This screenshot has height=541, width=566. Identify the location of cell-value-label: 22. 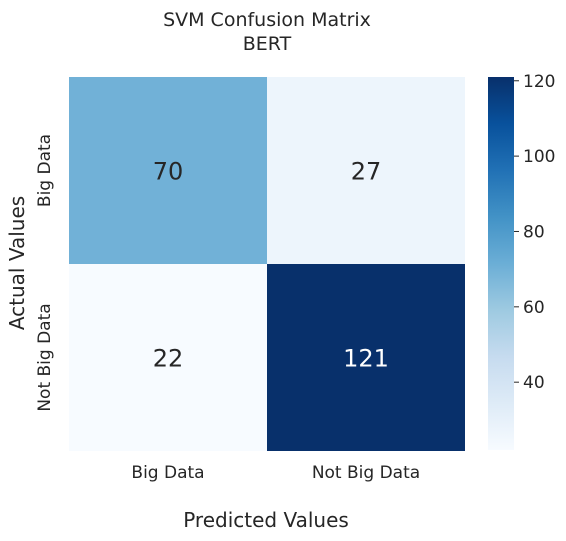
(168, 359).